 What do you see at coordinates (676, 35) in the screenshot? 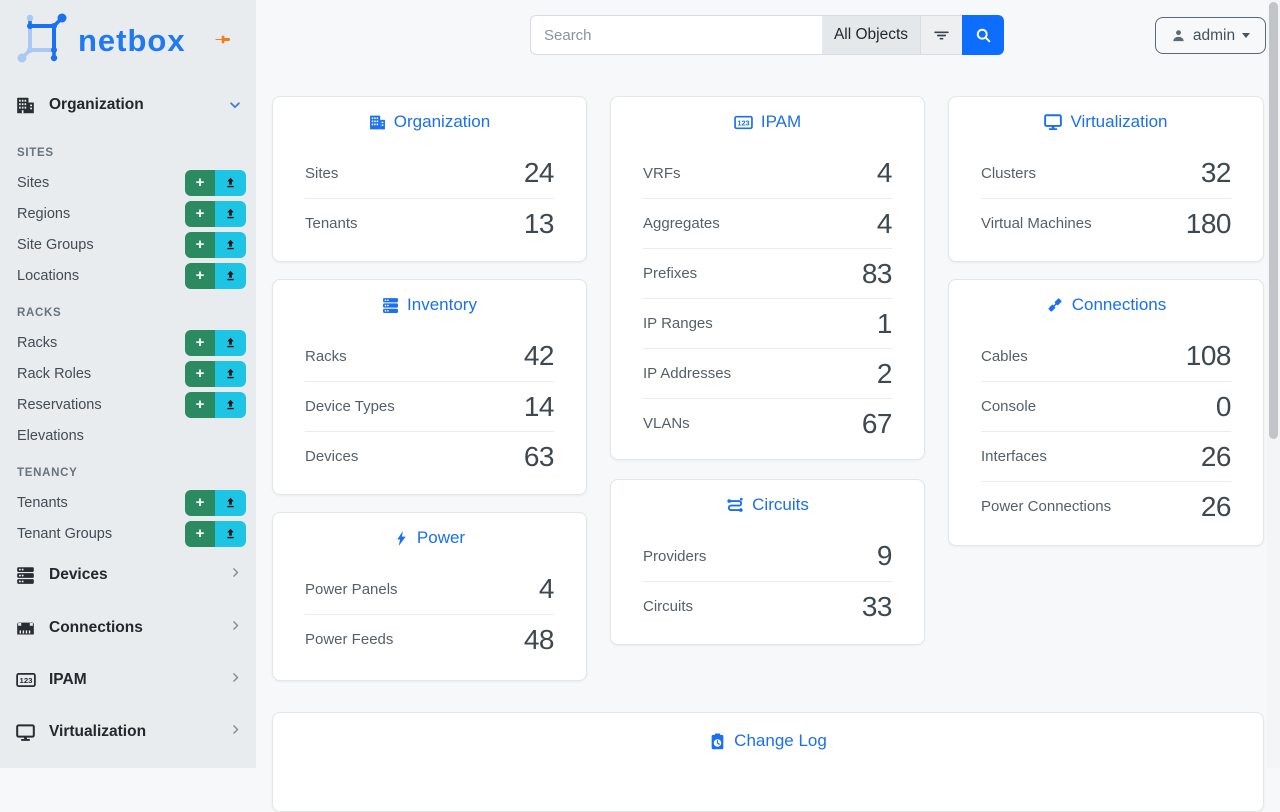
I see `search-input` at bounding box center [676, 35].